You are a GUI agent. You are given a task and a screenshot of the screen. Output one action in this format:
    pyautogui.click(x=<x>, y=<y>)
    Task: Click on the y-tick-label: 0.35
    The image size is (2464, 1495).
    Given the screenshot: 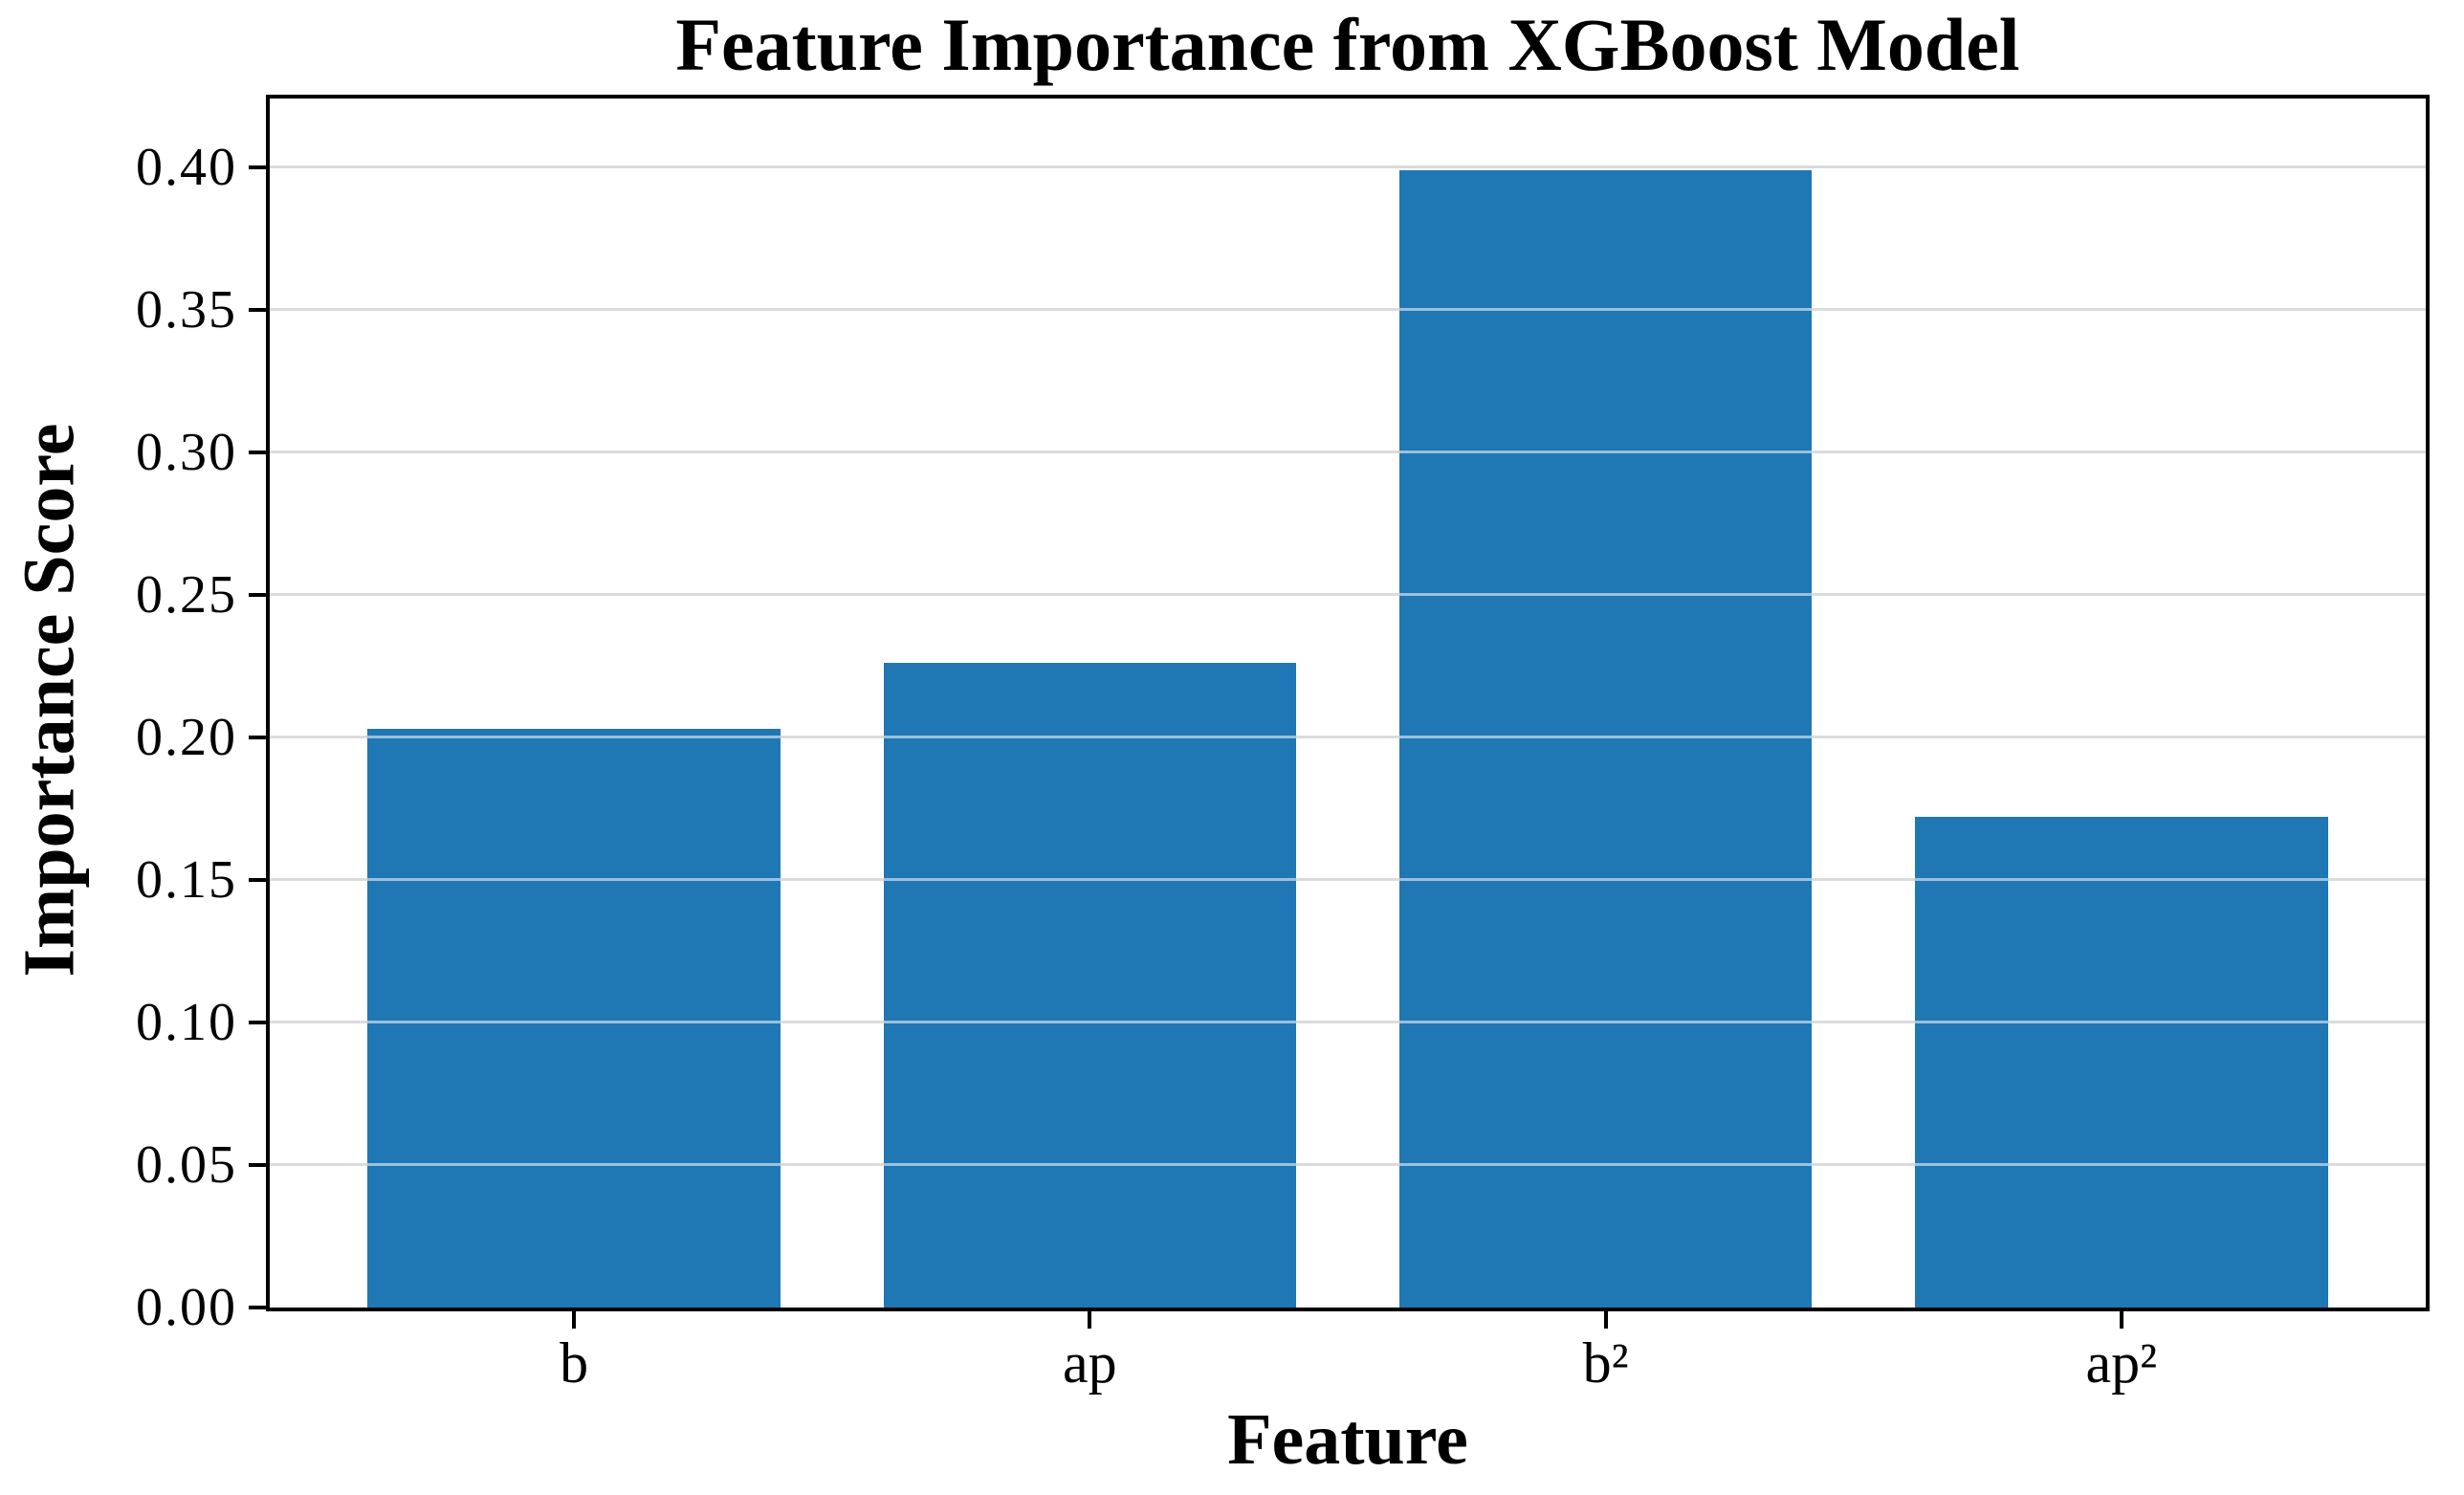 What is the action you would take?
    pyautogui.click(x=186, y=309)
    